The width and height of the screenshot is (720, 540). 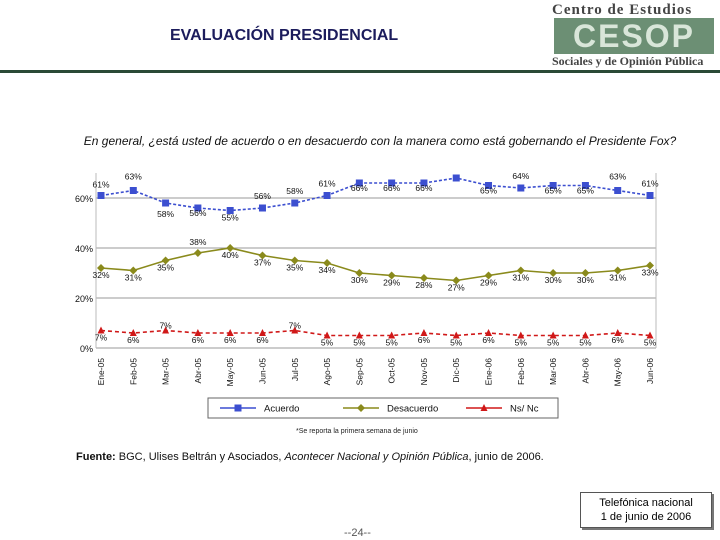 I want to click on x-tick-label: Jun-05, so click(x=262, y=371).